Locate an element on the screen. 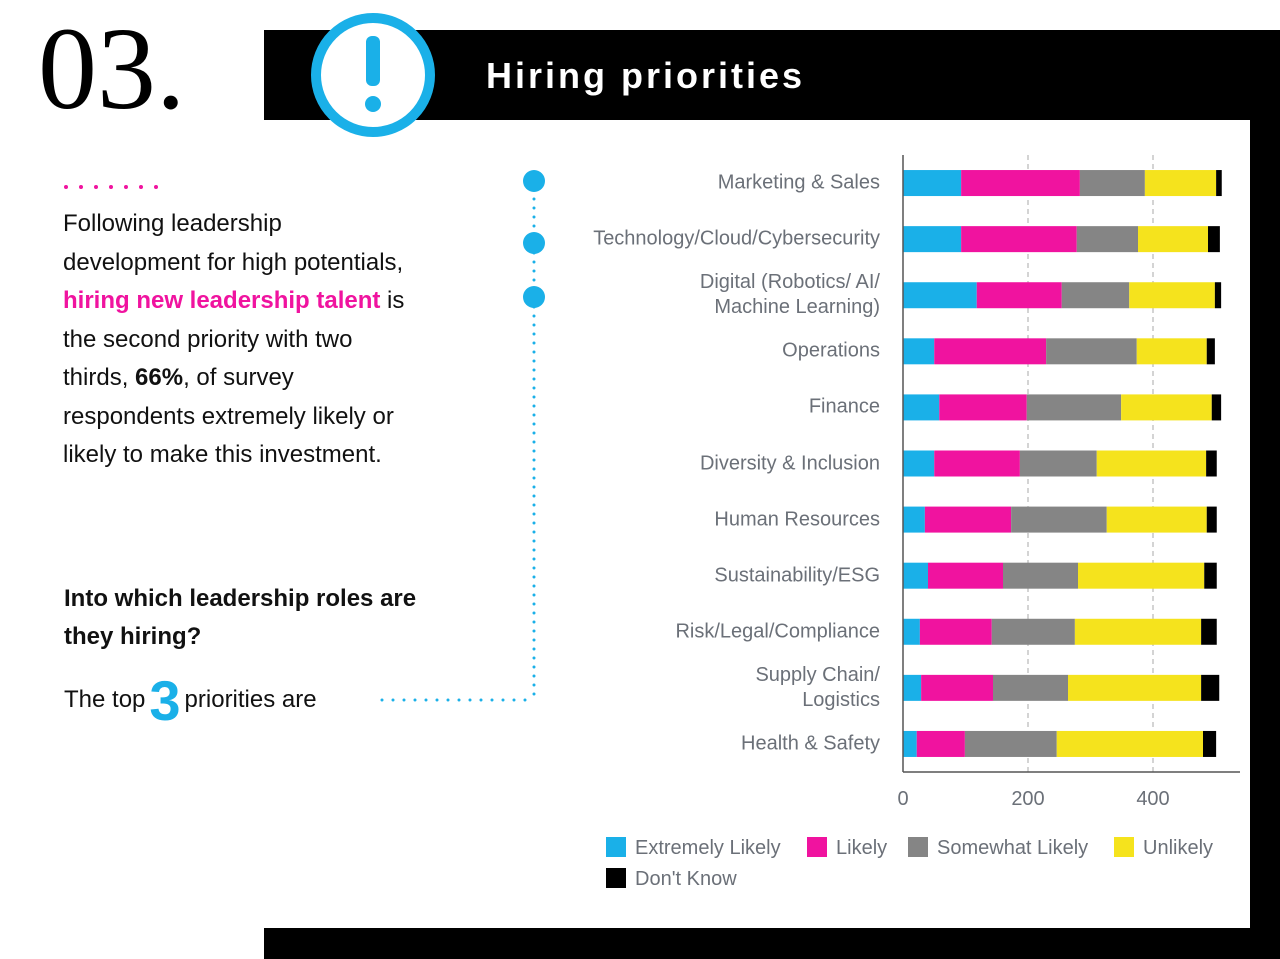  category-label: Finance is located at coordinates (844, 406).